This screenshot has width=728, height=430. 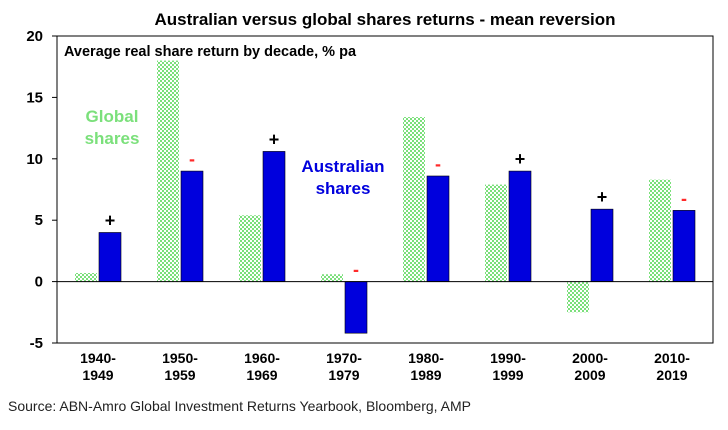 What do you see at coordinates (590, 358) in the screenshot?
I see `category-label: 2000-` at bounding box center [590, 358].